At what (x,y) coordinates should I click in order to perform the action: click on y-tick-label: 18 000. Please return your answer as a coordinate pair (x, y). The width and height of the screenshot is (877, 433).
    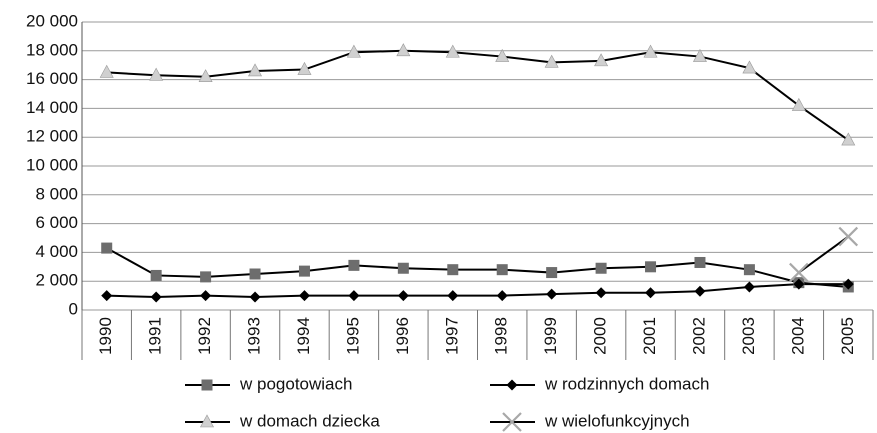
    Looking at the image, I should click on (52, 49).